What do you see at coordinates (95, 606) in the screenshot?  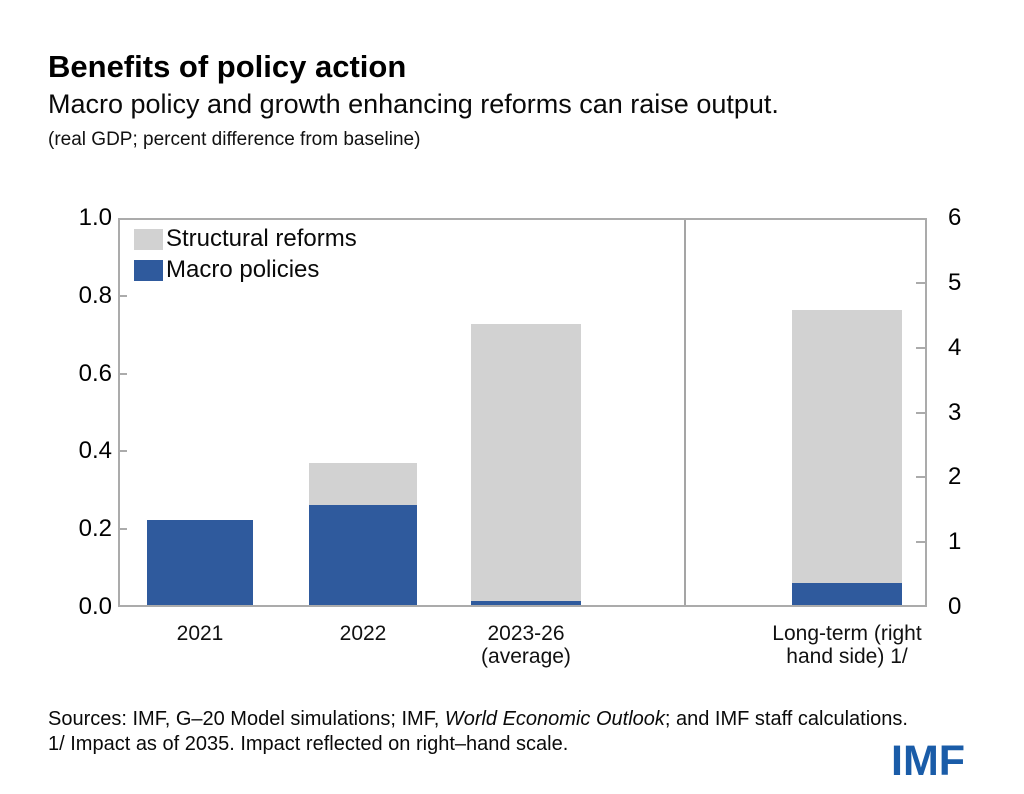 I see `left-axis-tick-label: 0.0` at bounding box center [95, 606].